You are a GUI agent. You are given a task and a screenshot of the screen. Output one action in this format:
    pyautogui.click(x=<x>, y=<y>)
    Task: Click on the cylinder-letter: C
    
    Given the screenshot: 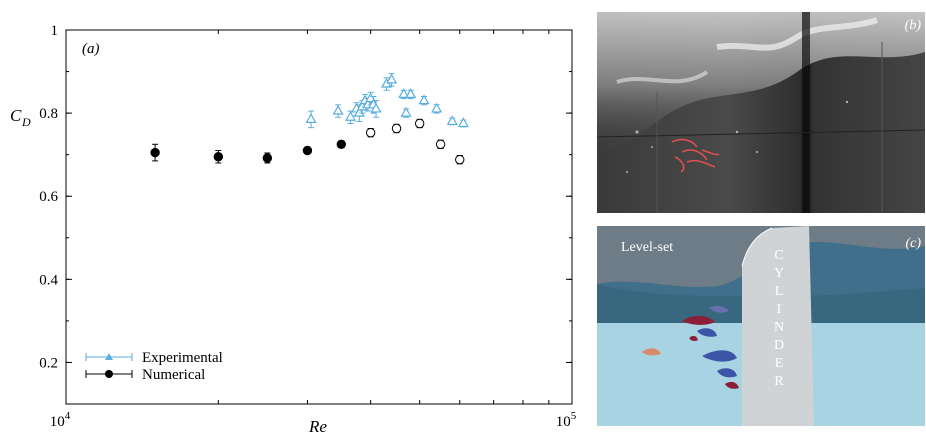 What is the action you would take?
    pyautogui.click(x=779, y=255)
    